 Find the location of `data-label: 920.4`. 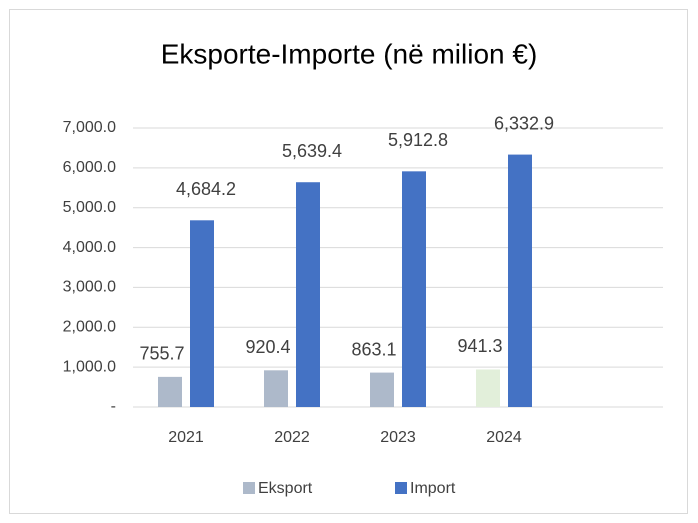

data-label: 920.4 is located at coordinates (267, 347).